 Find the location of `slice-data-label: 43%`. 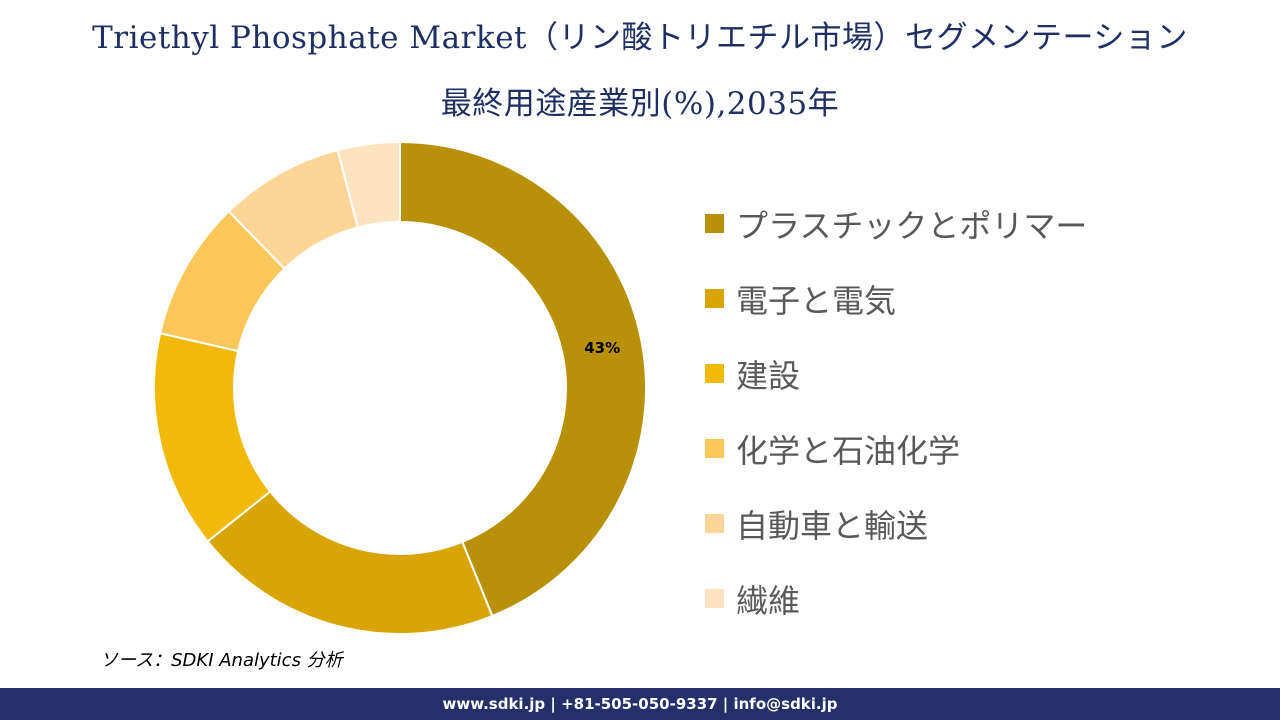

slice-data-label: 43% is located at coordinates (602, 348).